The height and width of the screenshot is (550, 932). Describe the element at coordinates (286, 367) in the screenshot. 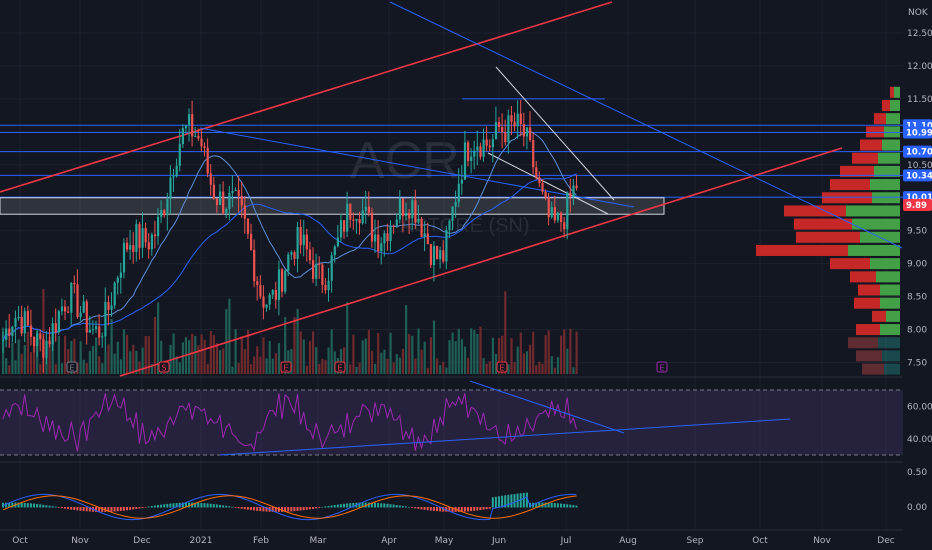

I see `event-marker` at that location.